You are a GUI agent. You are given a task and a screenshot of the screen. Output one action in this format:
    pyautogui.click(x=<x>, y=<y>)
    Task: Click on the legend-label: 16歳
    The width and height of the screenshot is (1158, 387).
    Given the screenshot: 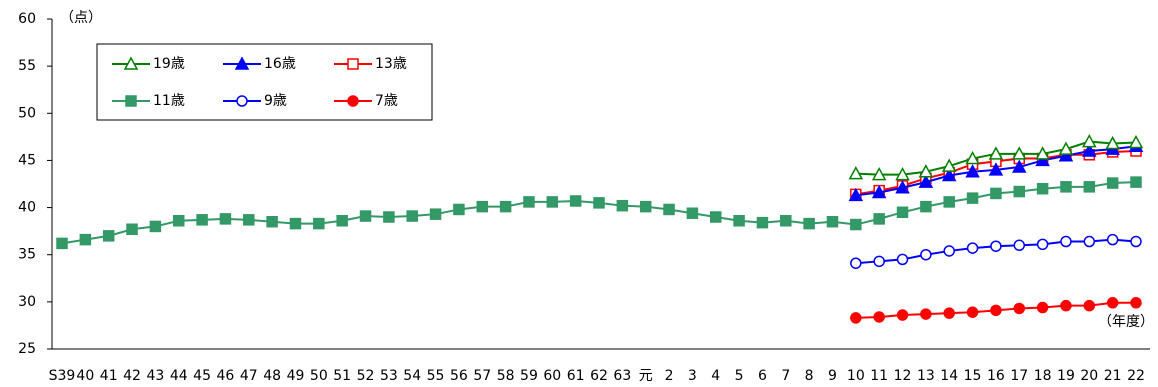 What is the action you would take?
    pyautogui.click(x=280, y=64)
    